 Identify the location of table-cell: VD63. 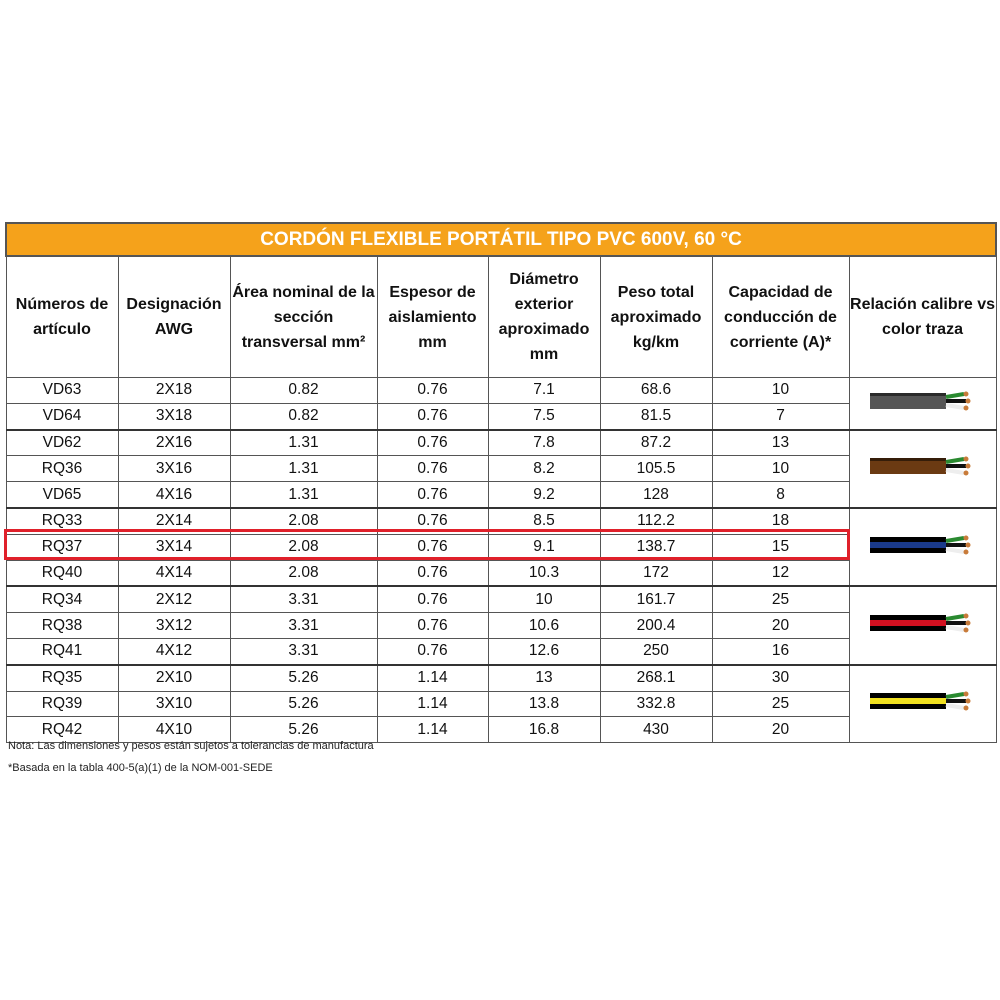
(62, 390).